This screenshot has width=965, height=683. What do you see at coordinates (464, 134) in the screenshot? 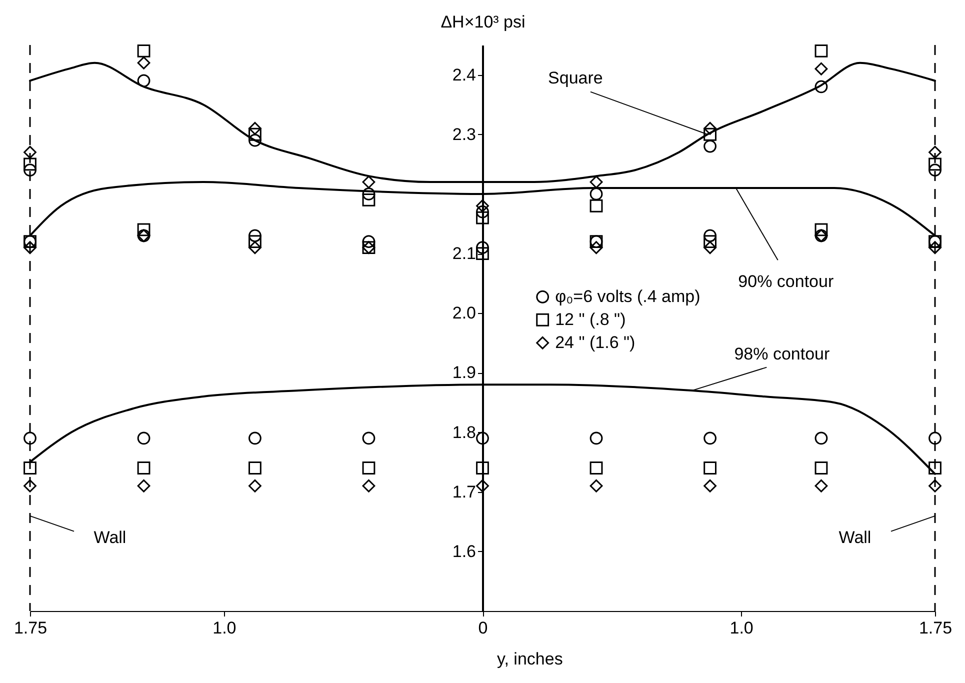
I see `y-tick-label: 2.3` at bounding box center [464, 134].